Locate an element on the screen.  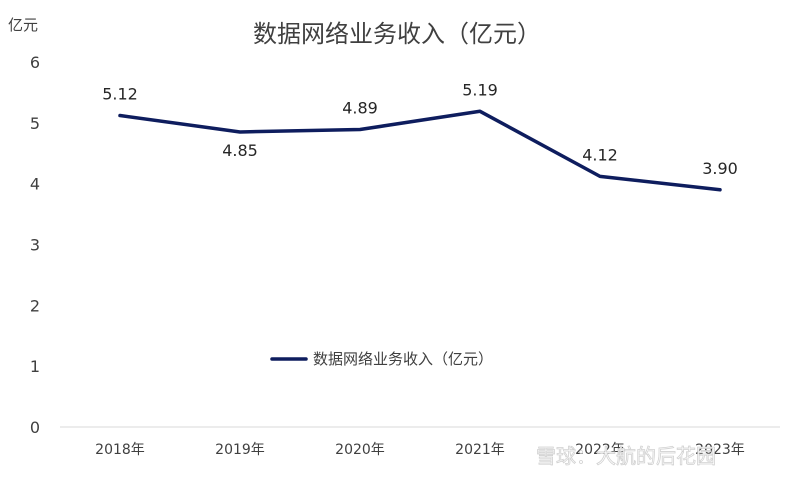
x-tick-label: 2023年 is located at coordinates (720, 450).